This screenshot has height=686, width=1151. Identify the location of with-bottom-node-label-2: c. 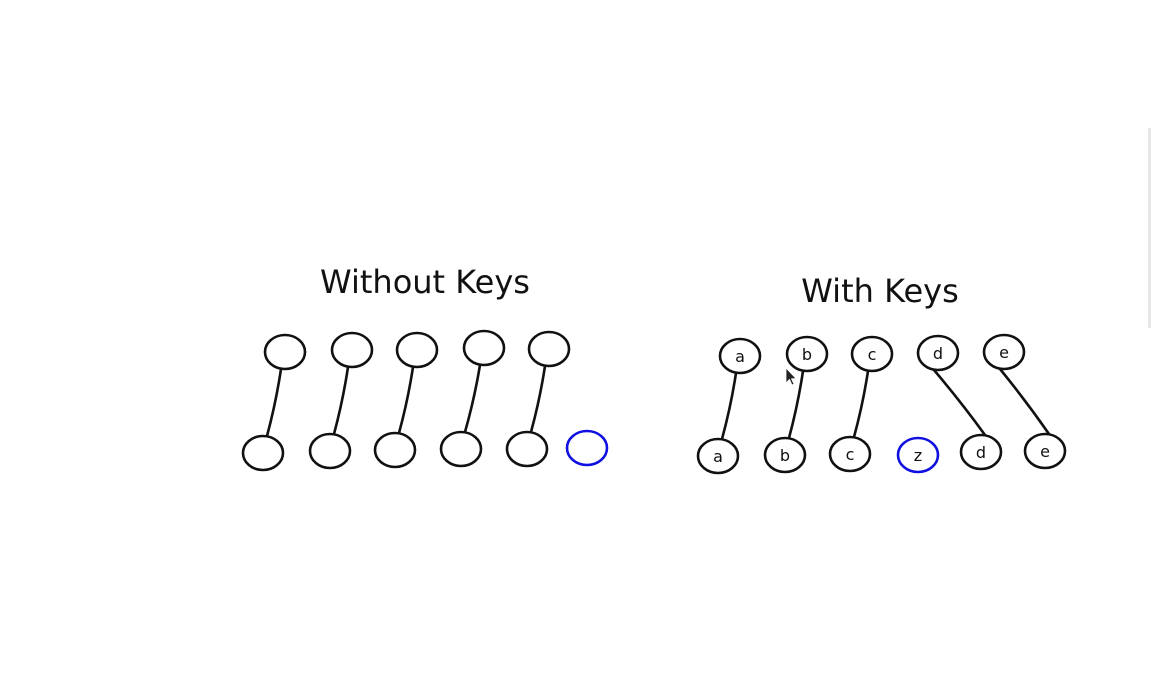
(850, 454).